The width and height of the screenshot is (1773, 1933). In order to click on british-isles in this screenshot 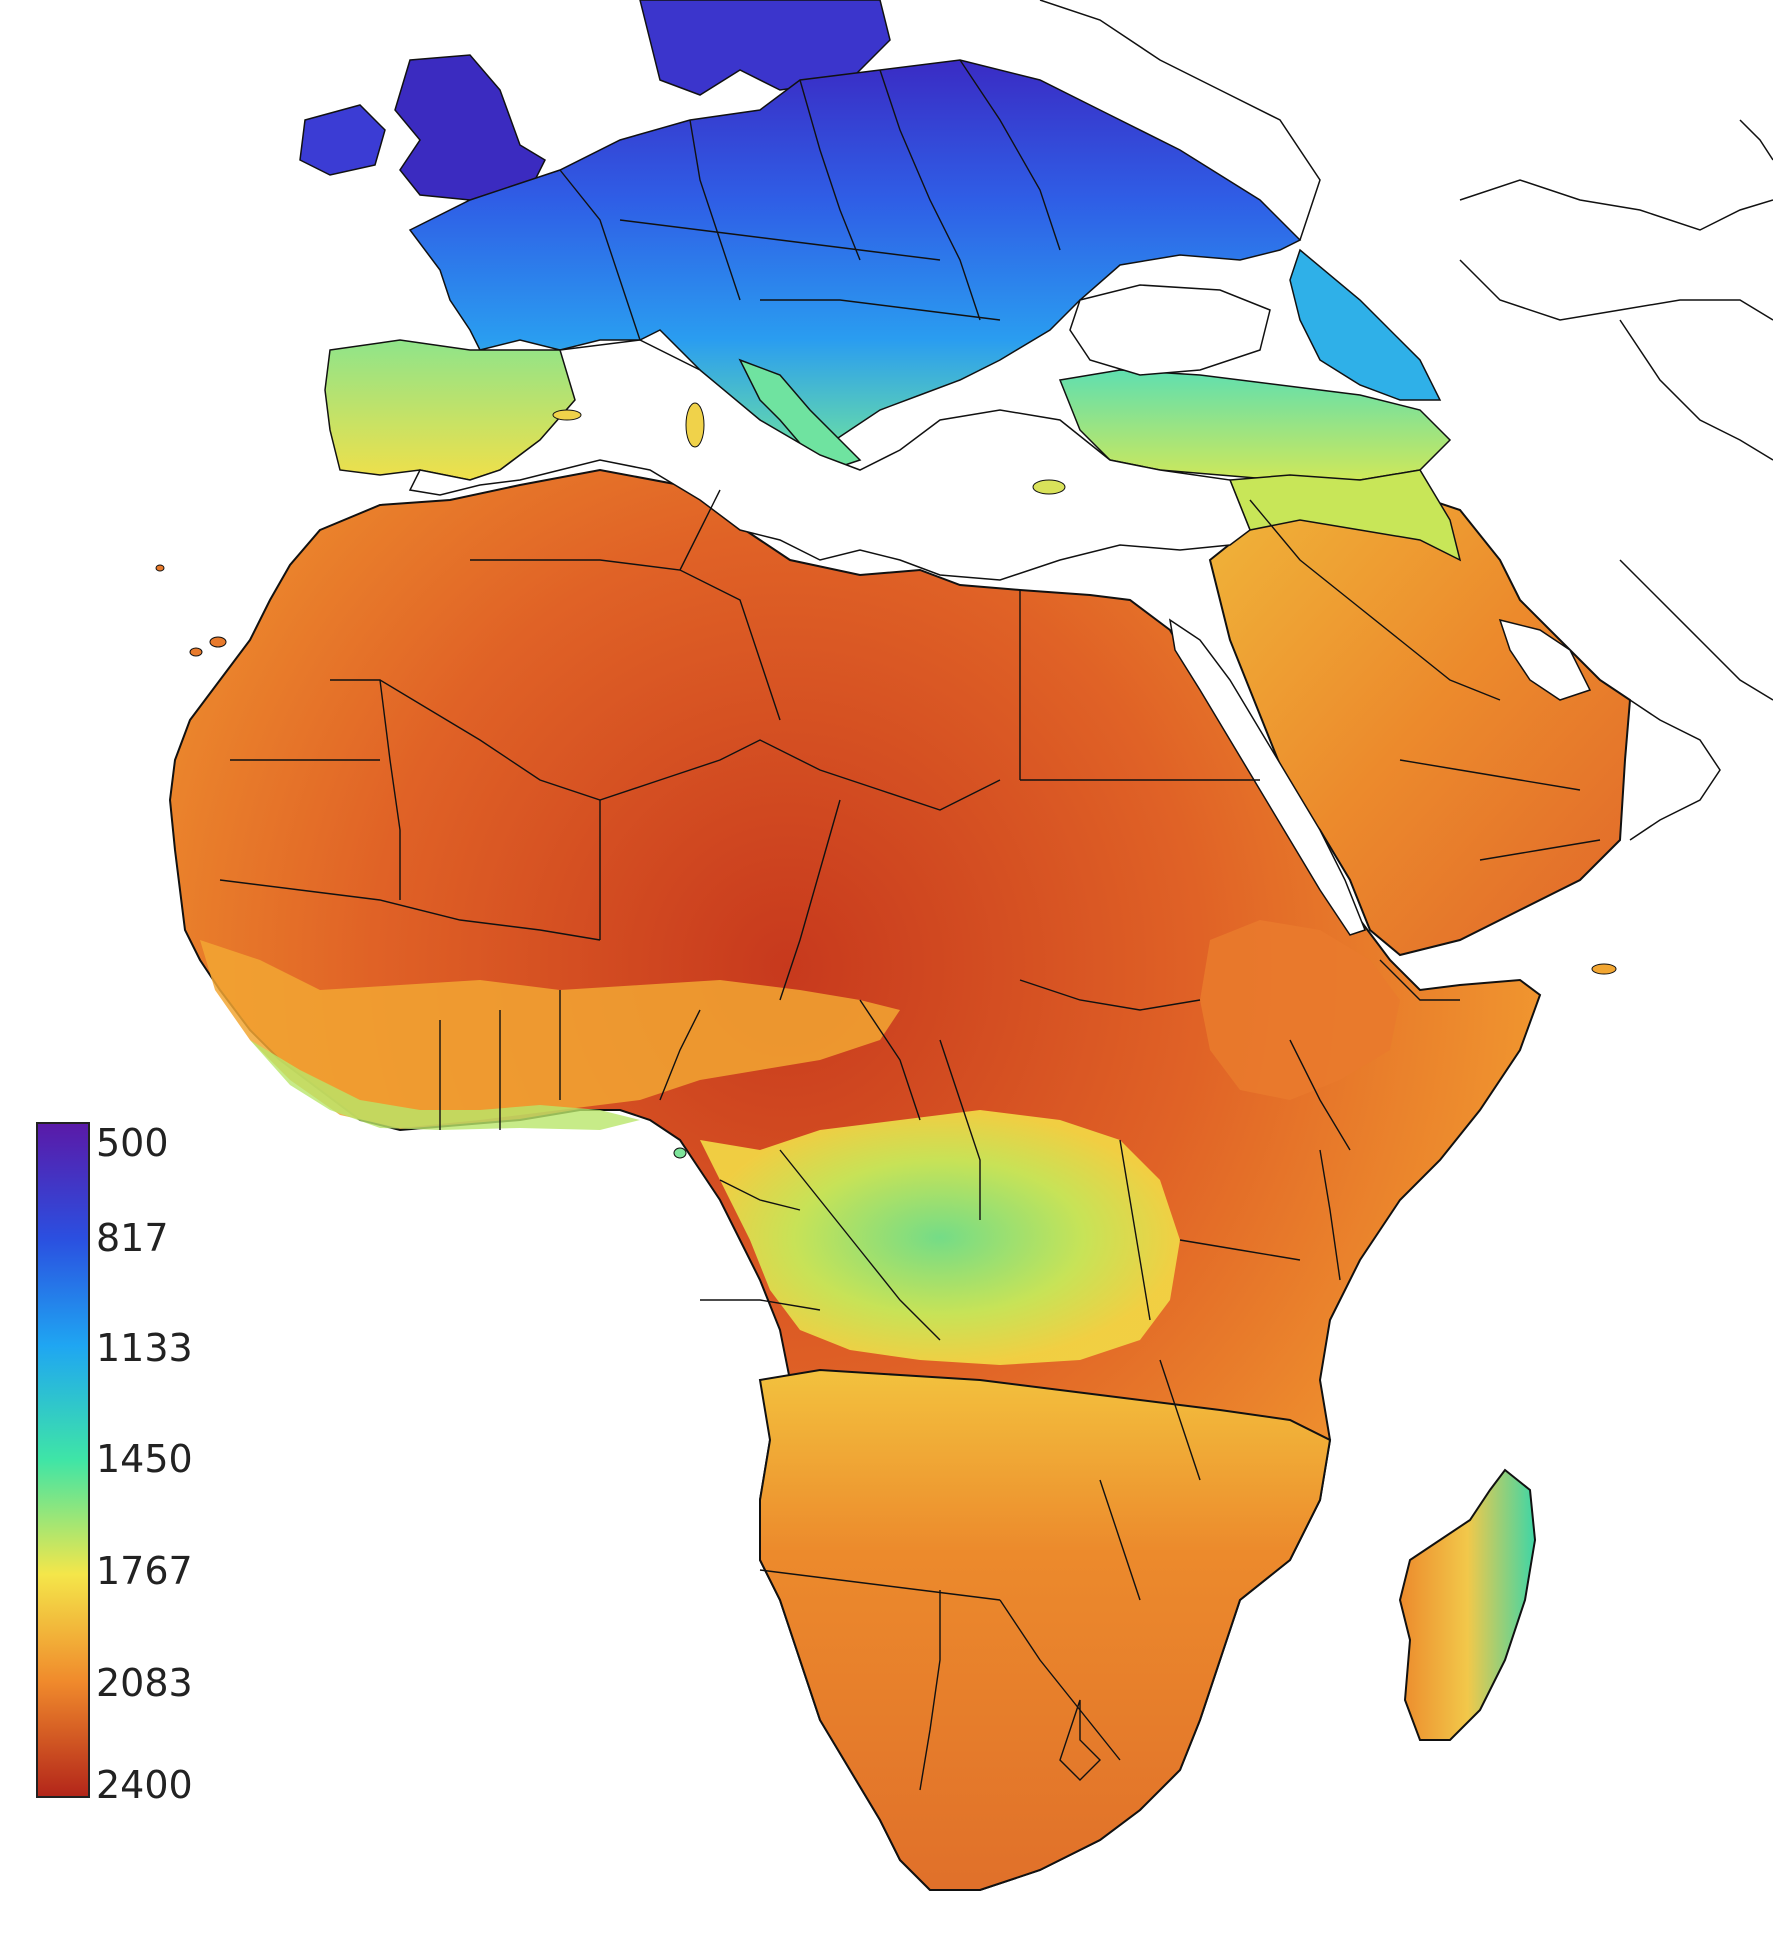, I will do `click(470, 127)`.